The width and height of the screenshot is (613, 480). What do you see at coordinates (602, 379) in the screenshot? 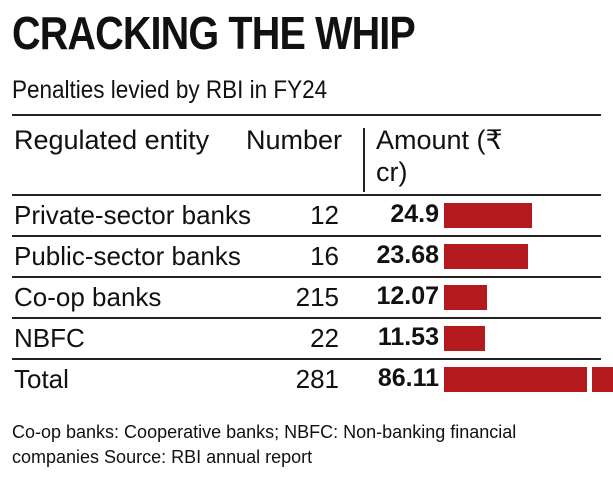
I see `amount-bar-overflow` at bounding box center [602, 379].